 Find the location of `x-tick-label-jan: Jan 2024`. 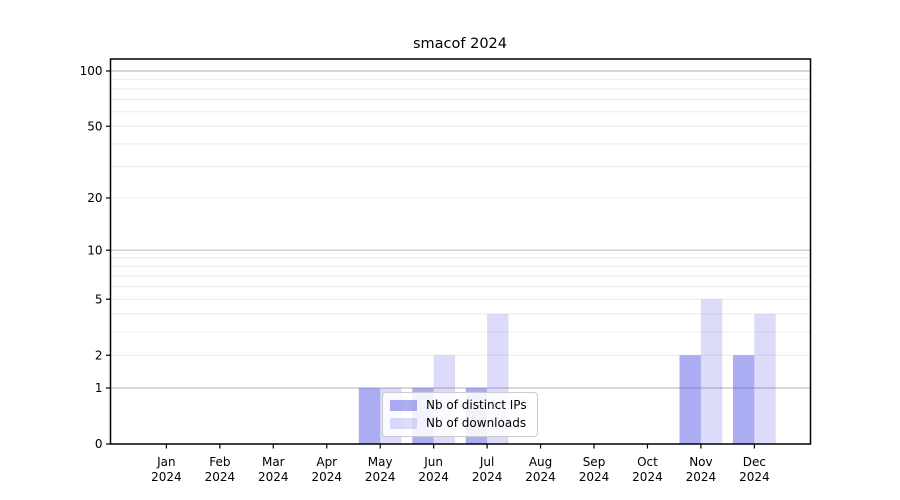

x-tick-label-jan: Jan 2024 is located at coordinates (166, 469).